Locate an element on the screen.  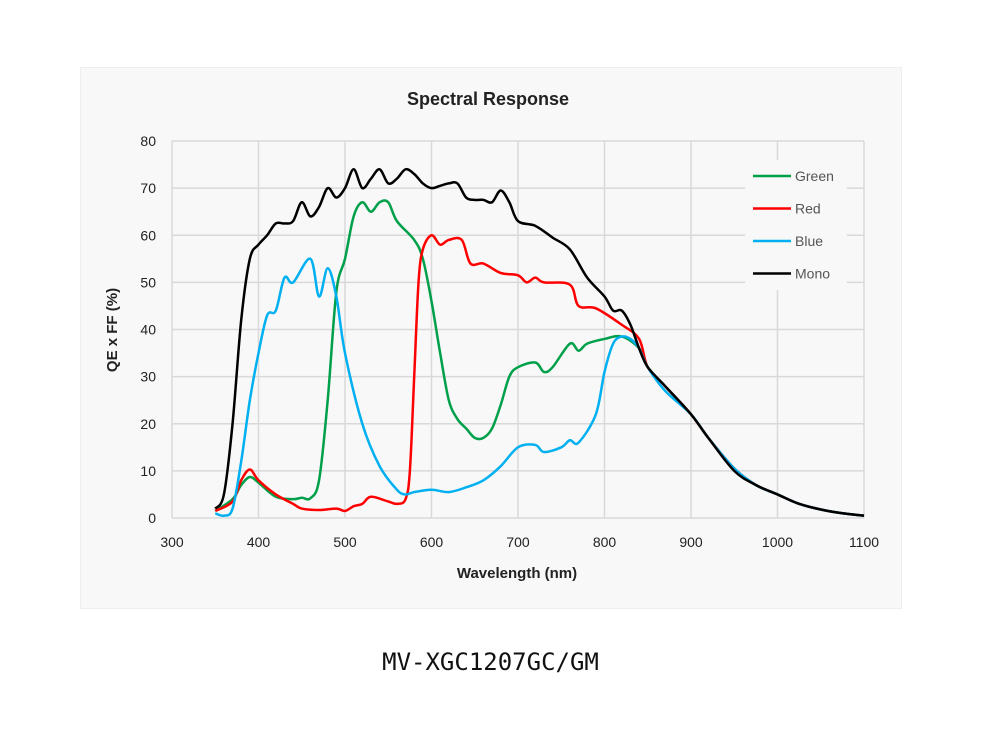
y-axis-label: QE x FF (%) is located at coordinates (112, 330).